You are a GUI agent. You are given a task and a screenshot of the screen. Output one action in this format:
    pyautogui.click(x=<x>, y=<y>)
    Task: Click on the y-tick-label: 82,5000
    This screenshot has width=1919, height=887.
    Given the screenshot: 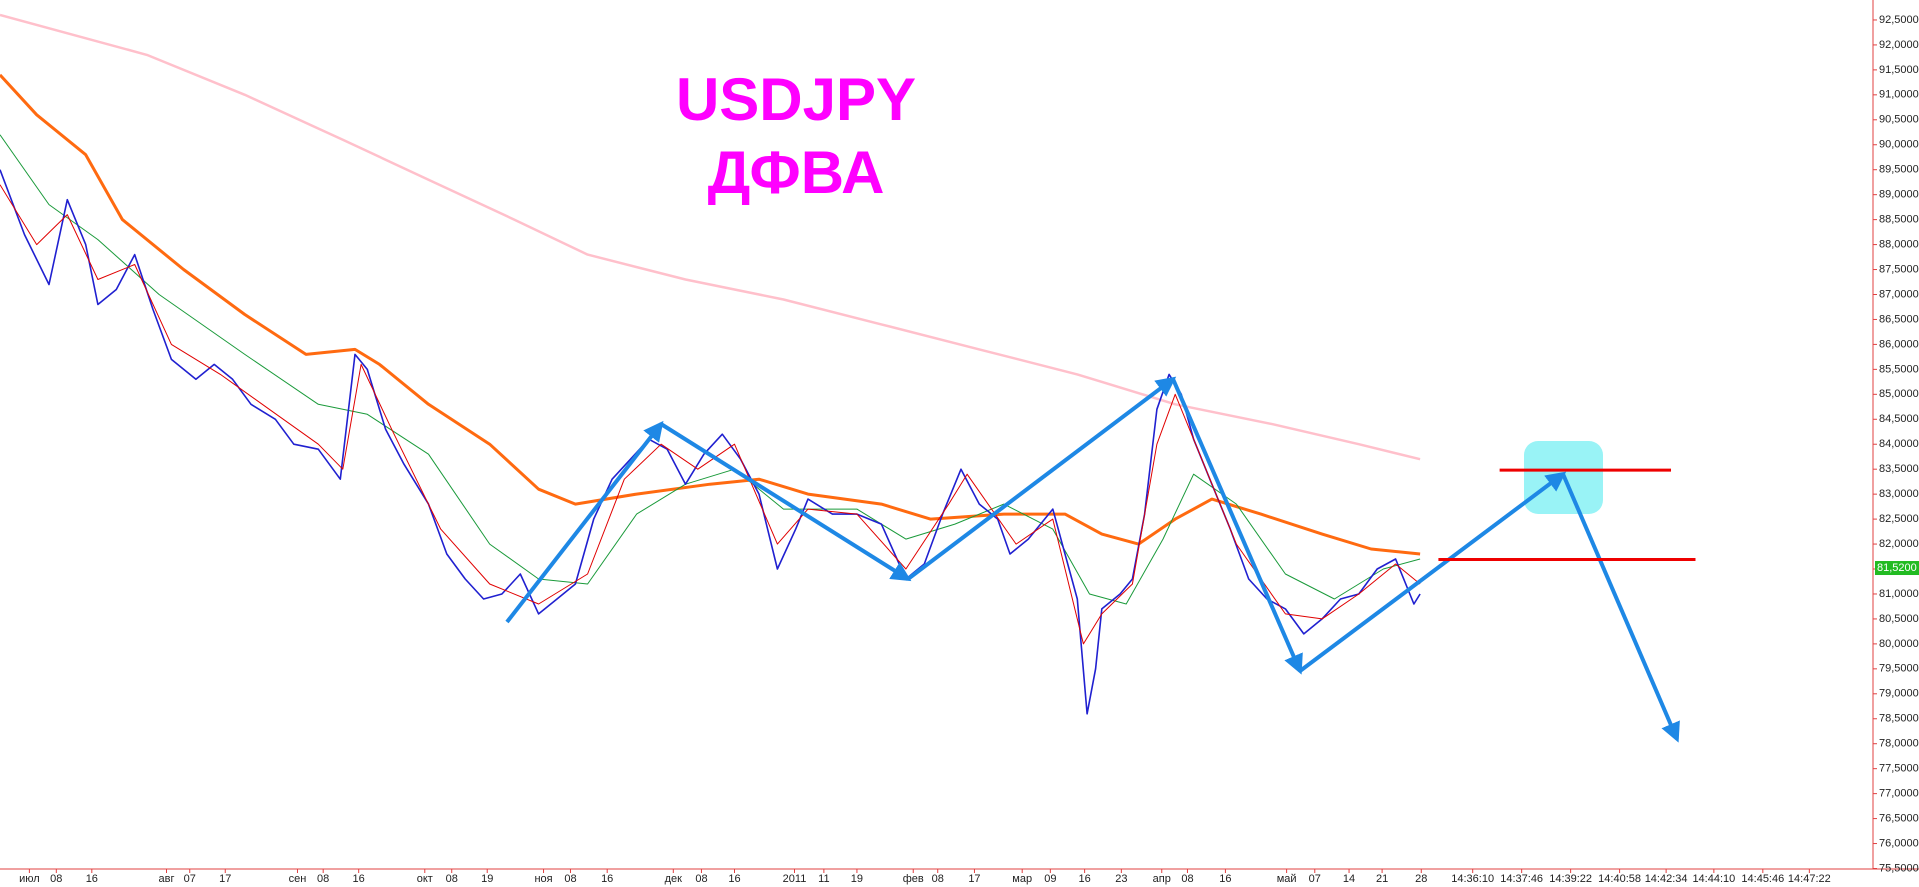 What is the action you would take?
    pyautogui.click(x=1899, y=519)
    